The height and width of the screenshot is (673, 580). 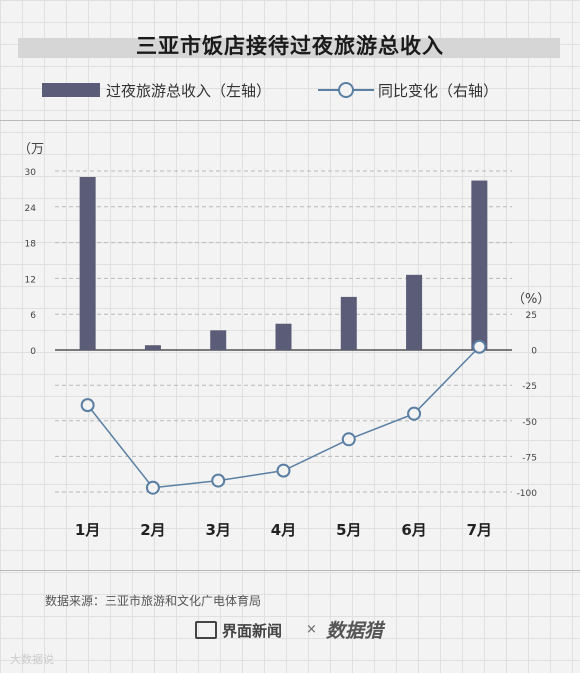 What do you see at coordinates (438, 91) in the screenshot?
I see `legend-line-label: 同比变化（右轴）` at bounding box center [438, 91].